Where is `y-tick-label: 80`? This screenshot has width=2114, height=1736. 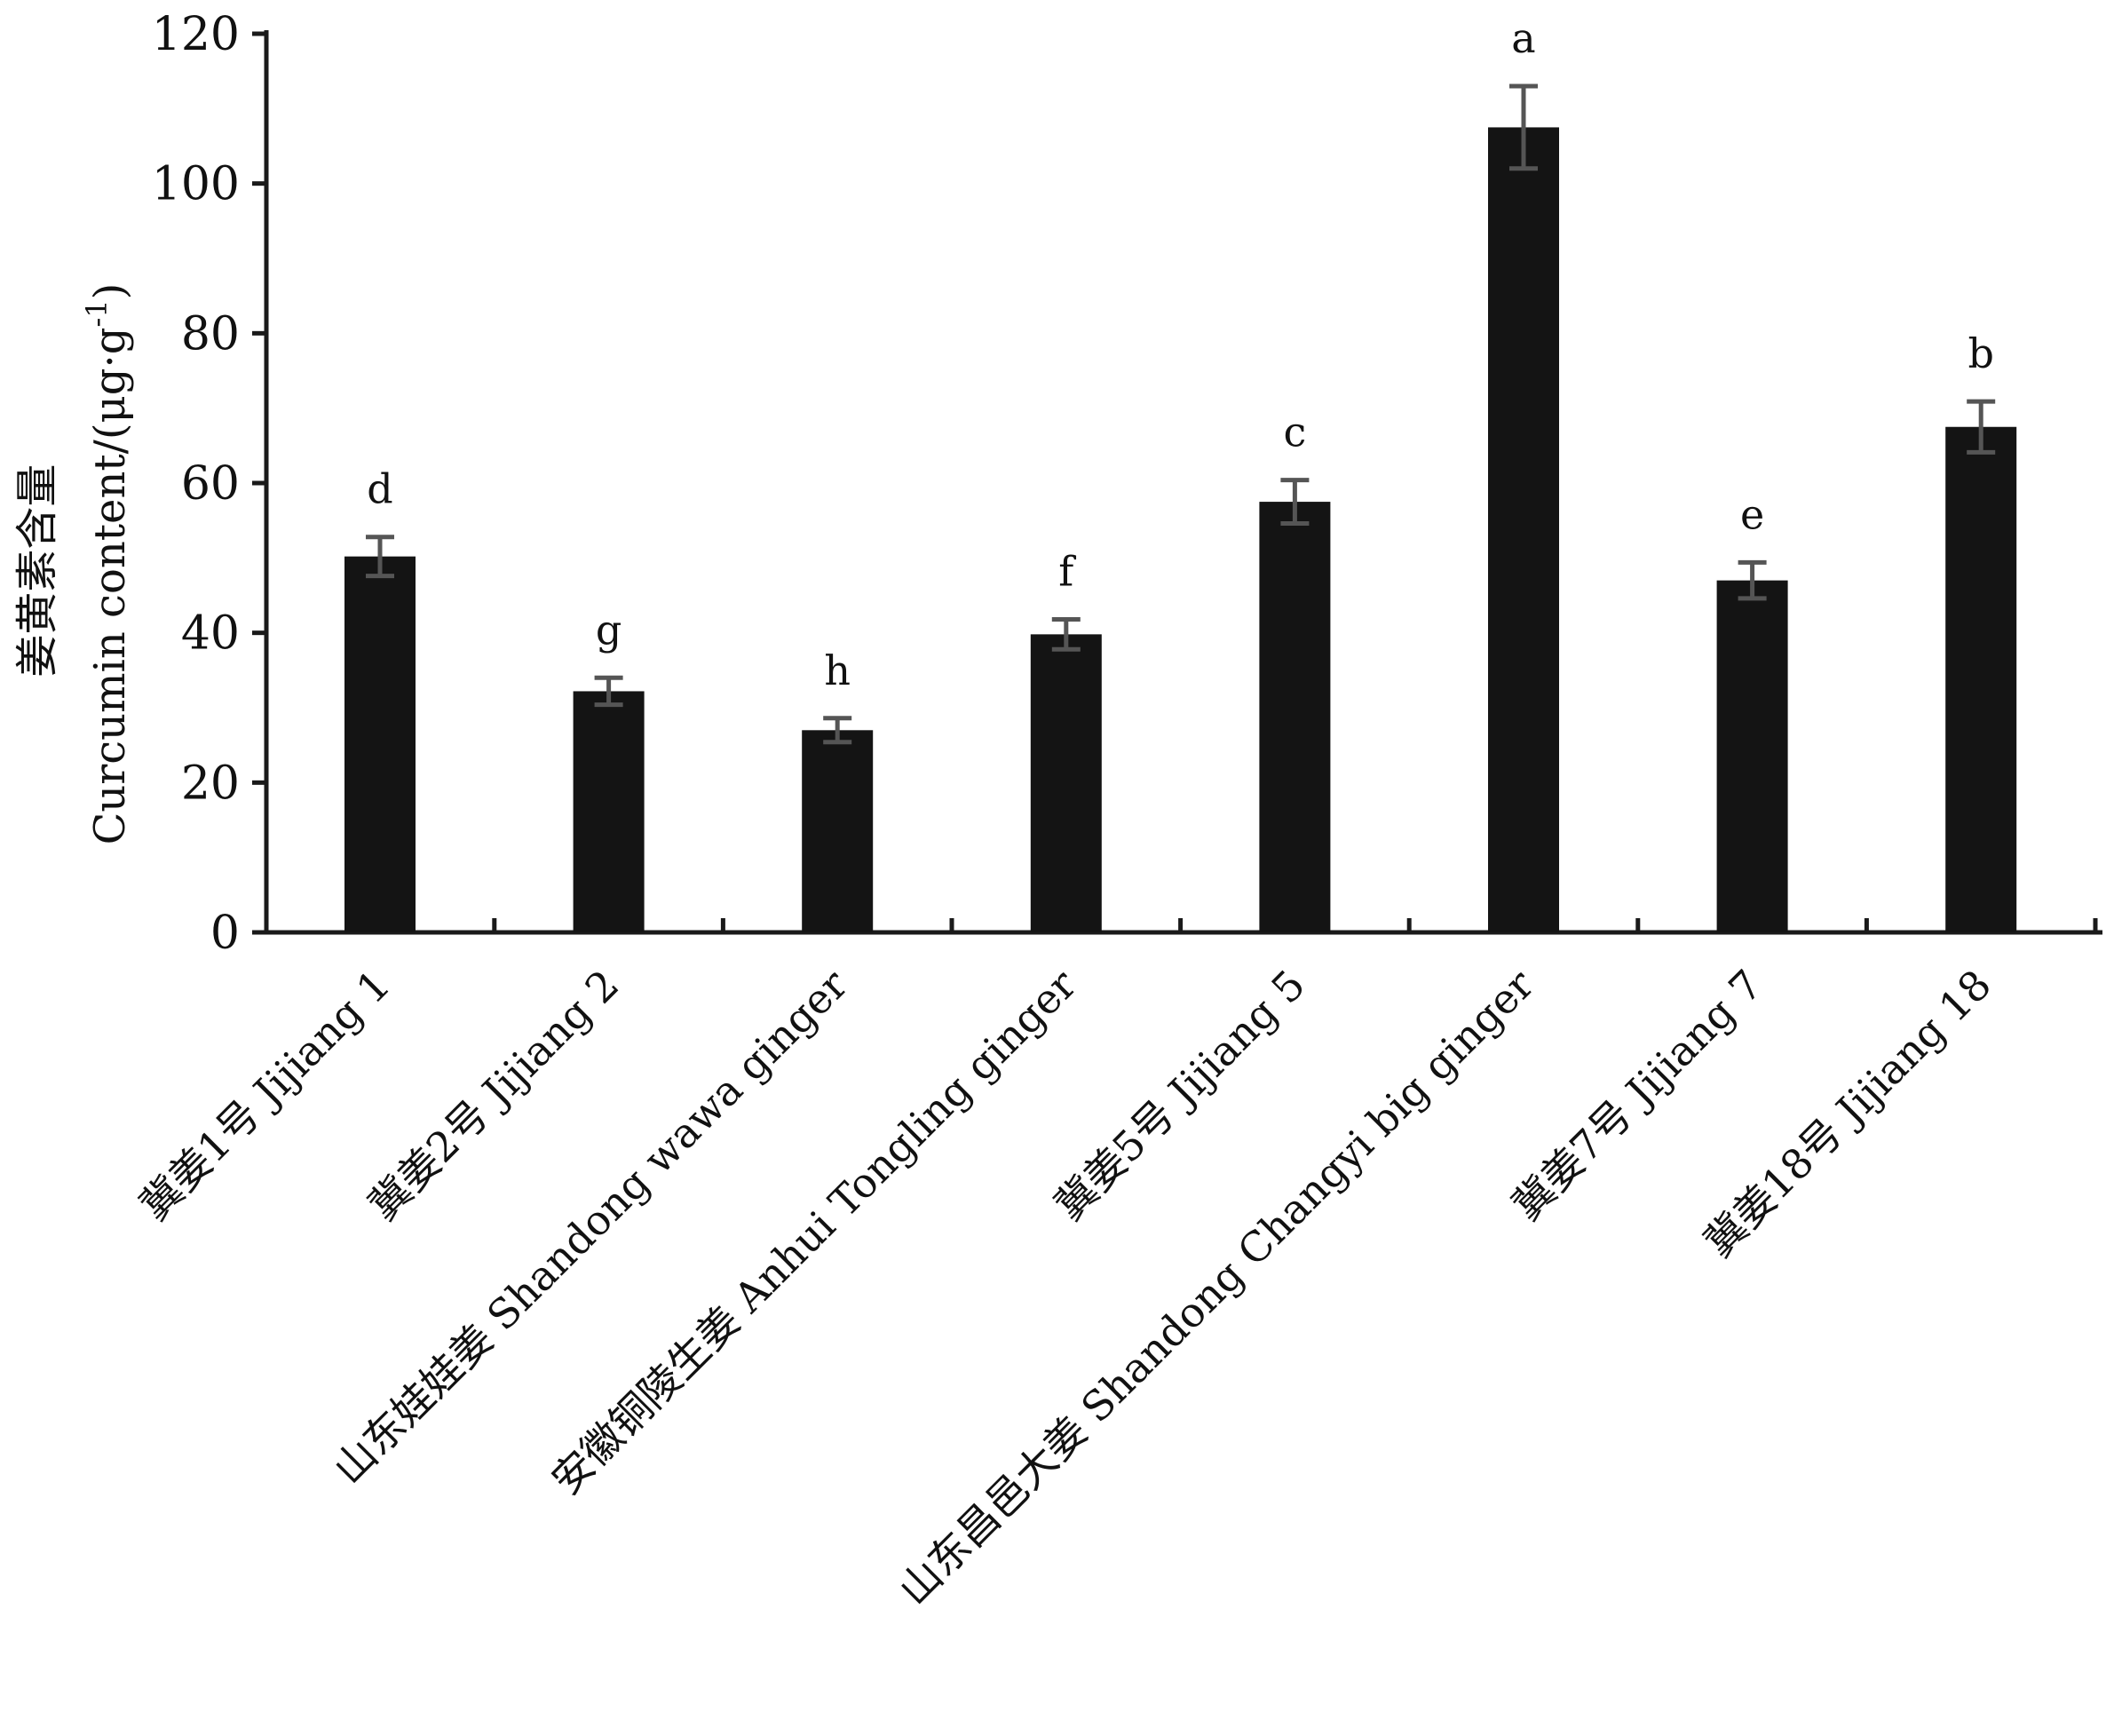
y-tick-label: 80 is located at coordinates (210, 334).